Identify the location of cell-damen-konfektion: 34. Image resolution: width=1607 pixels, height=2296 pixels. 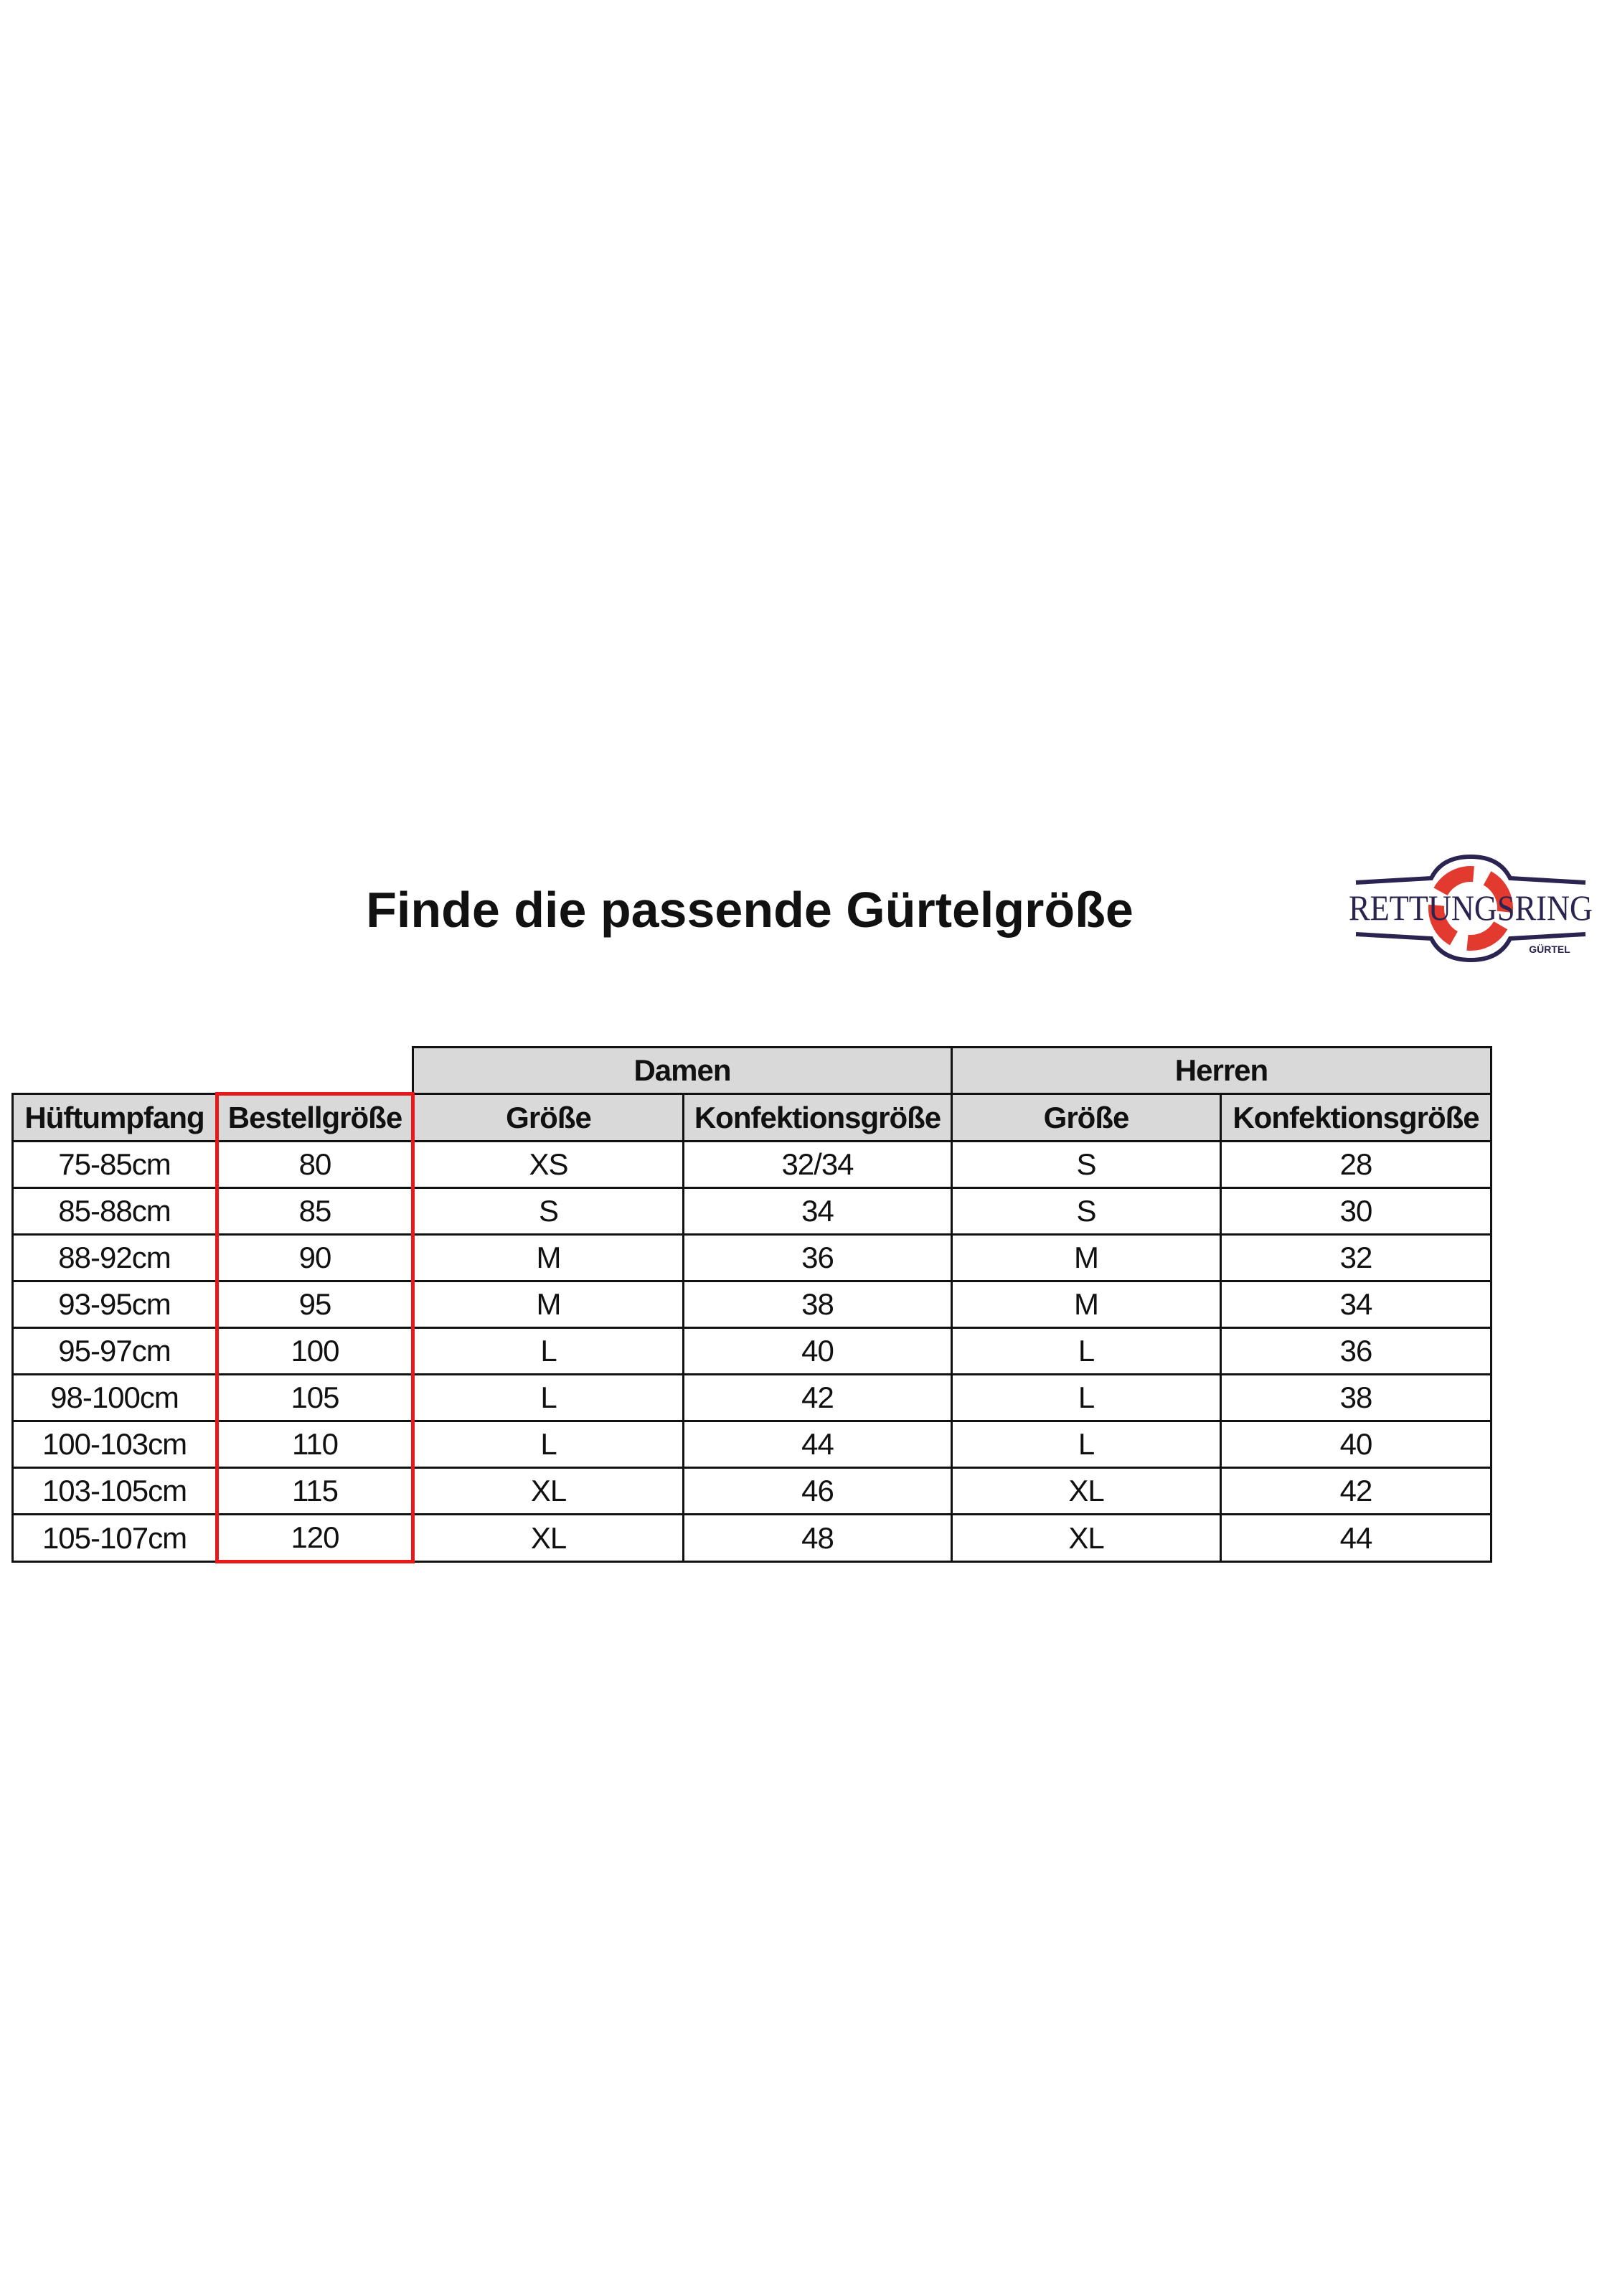
(817, 1211).